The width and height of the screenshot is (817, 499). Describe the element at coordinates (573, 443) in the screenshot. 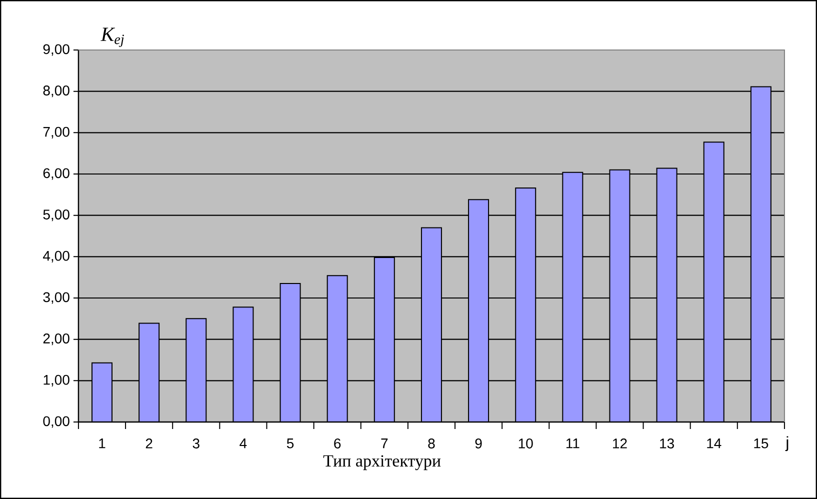

I see `x-tick-label: 11` at that location.